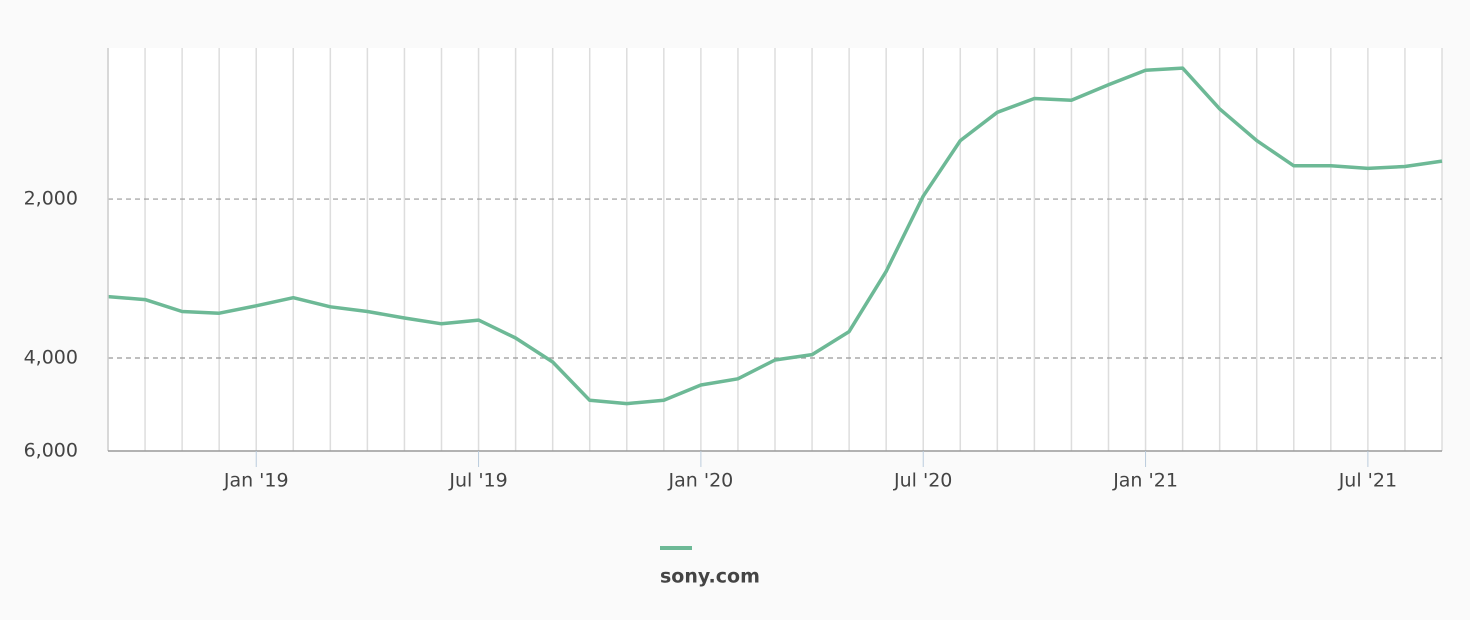  What do you see at coordinates (1367, 481) in the screenshot?
I see `x-tick-label: Jul '21` at bounding box center [1367, 481].